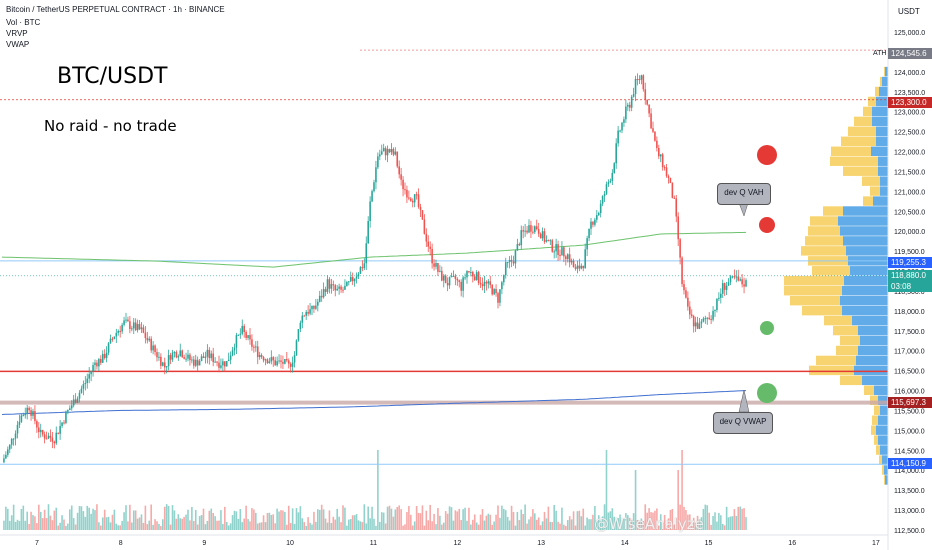 This screenshot has height=550, width=932. Describe the element at coordinates (18, 44) in the screenshot. I see `indicator-vwap: VWAP` at that location.